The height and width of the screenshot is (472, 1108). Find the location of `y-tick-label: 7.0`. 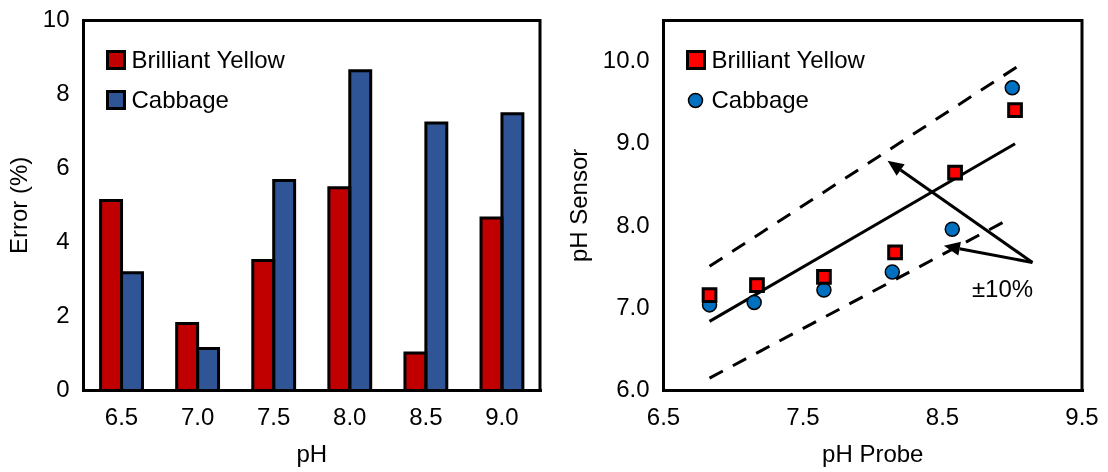

y-tick-label: 7.0 is located at coordinates (633, 306).